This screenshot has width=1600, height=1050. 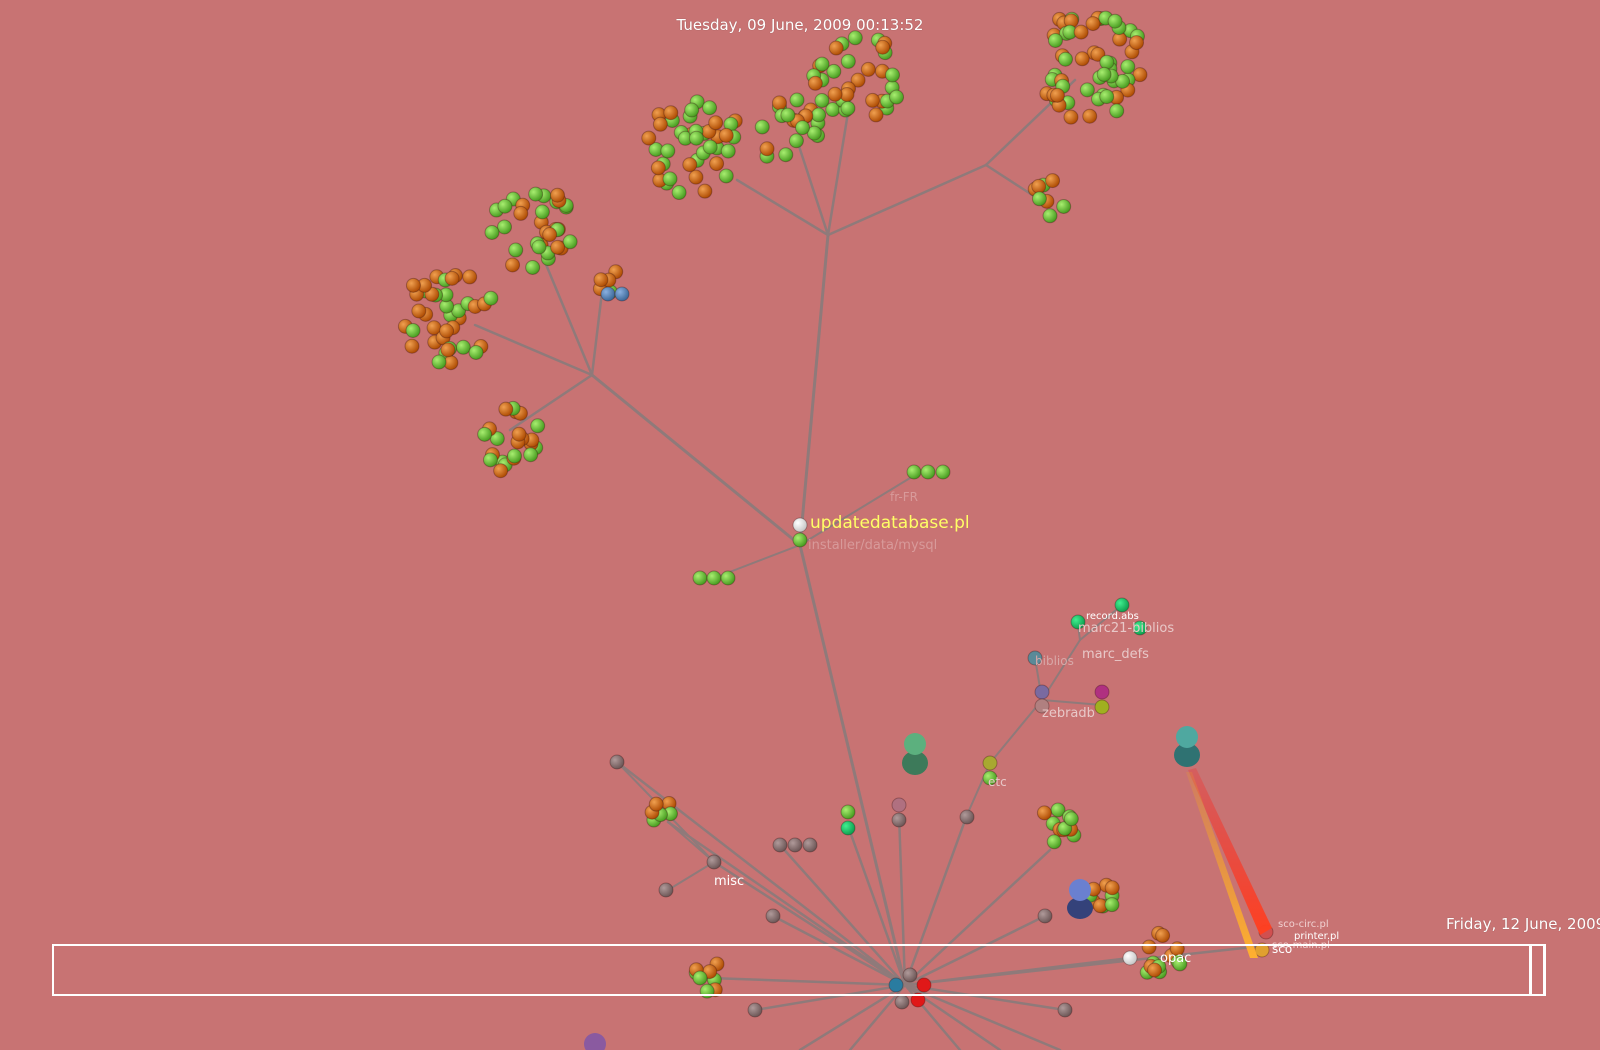 I want to click on contributor-avatar-teal, so click(x=1187, y=746).